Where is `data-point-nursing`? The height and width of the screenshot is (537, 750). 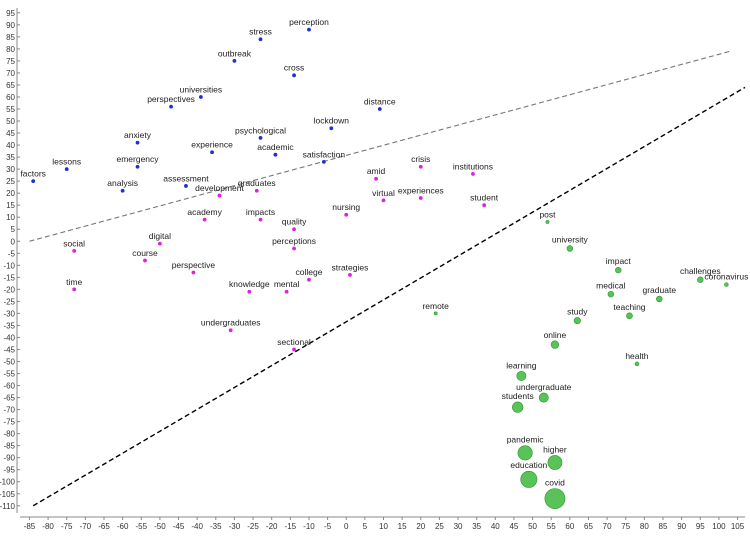
data-point-nursing is located at coordinates (346, 214).